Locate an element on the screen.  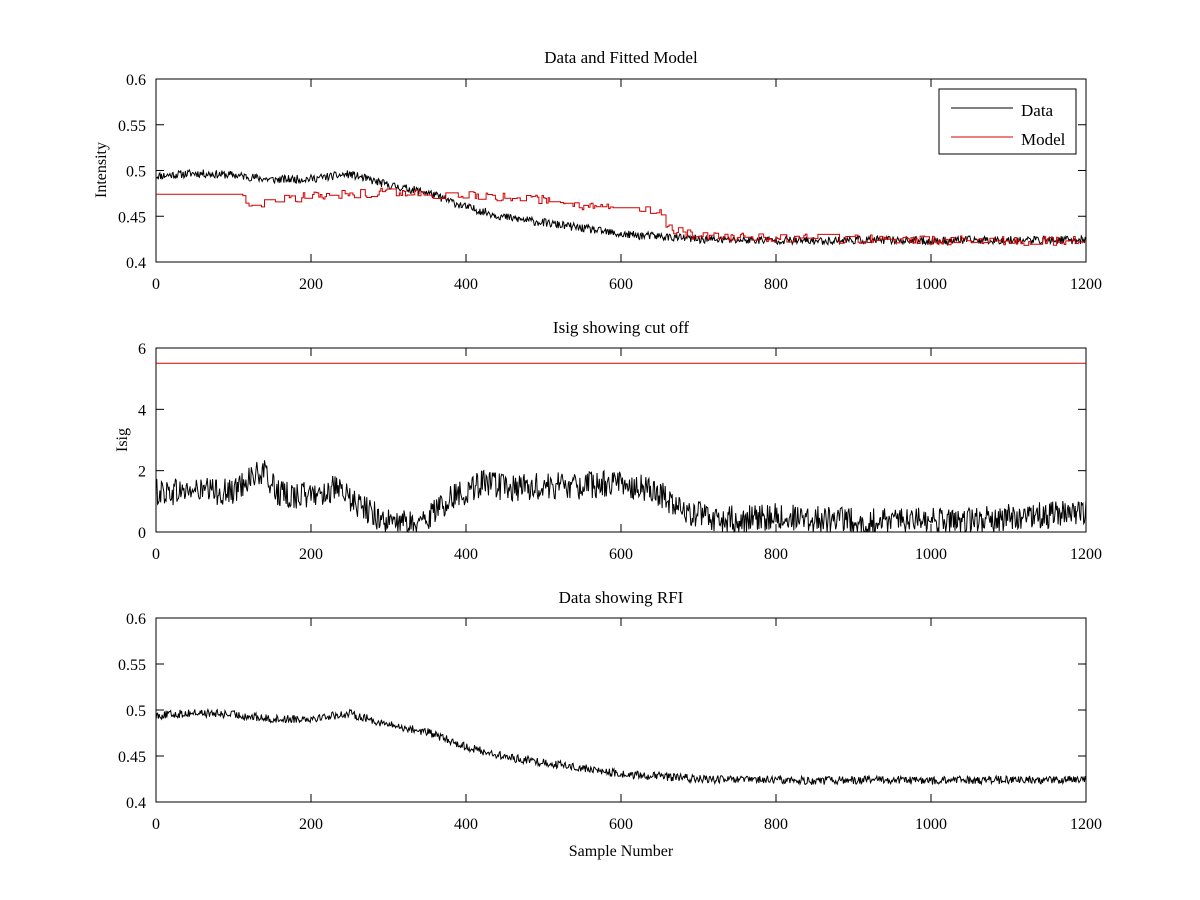
chart-title: Data showing RFI is located at coordinates (621, 597).